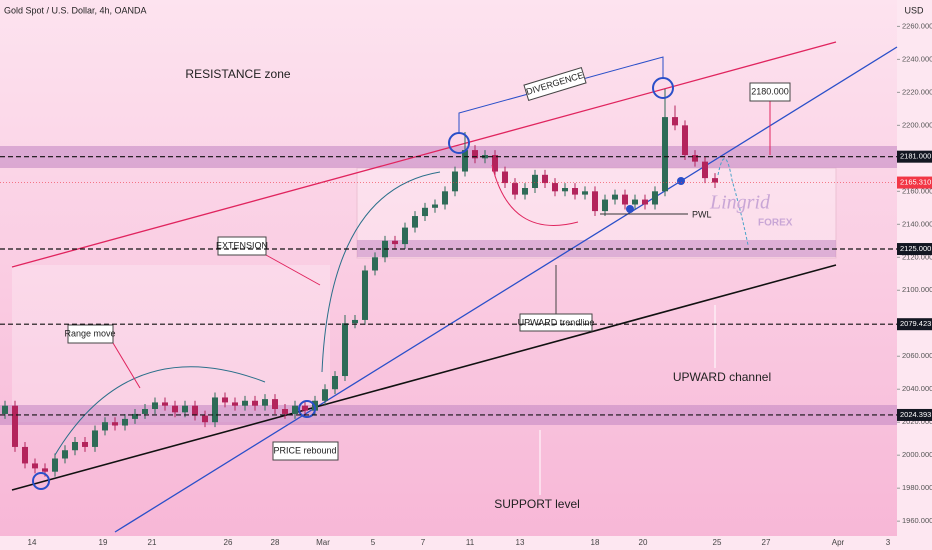 This screenshot has width=932, height=550. I want to click on annotation: EXTENSION, so click(242, 245).